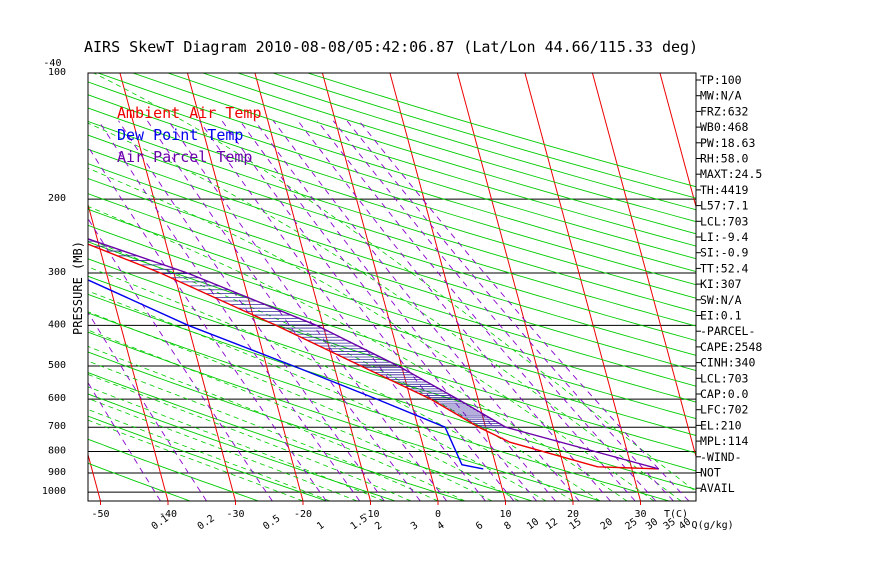  Describe the element at coordinates (57, 365) in the screenshot. I see `pressure-tick-label: 500` at that location.